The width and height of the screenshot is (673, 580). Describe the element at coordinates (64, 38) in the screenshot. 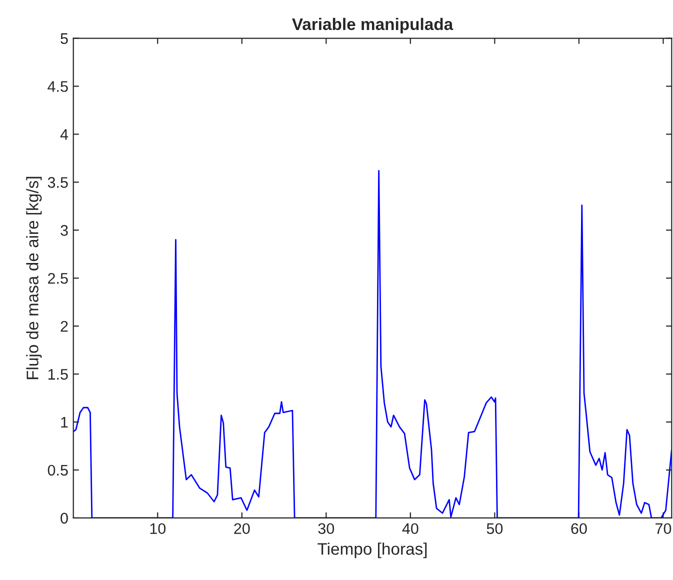

I see `y-tick-label: 5` at that location.